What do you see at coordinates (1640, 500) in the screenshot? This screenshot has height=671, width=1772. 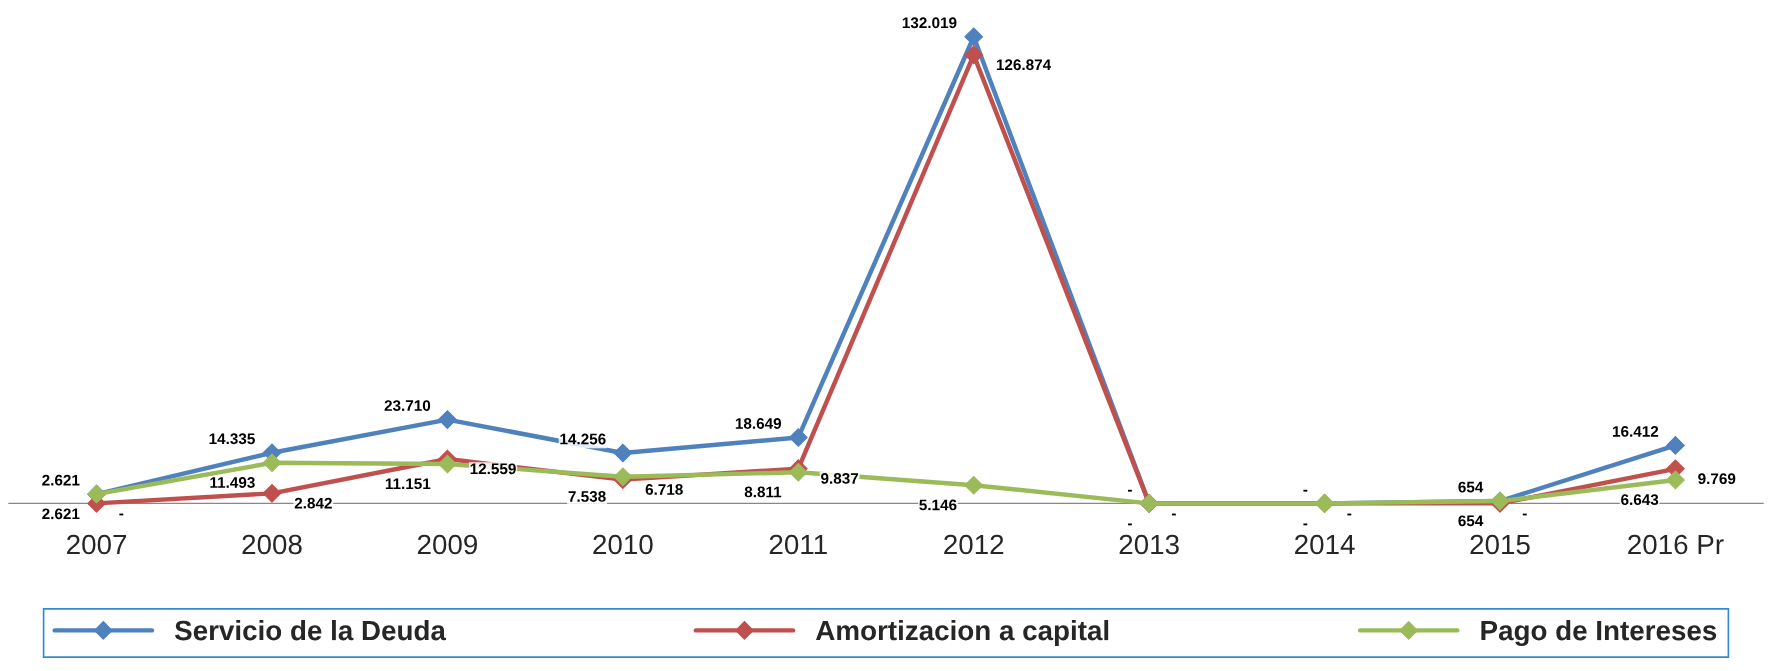 I see `data-label: 6.643` at bounding box center [1640, 500].